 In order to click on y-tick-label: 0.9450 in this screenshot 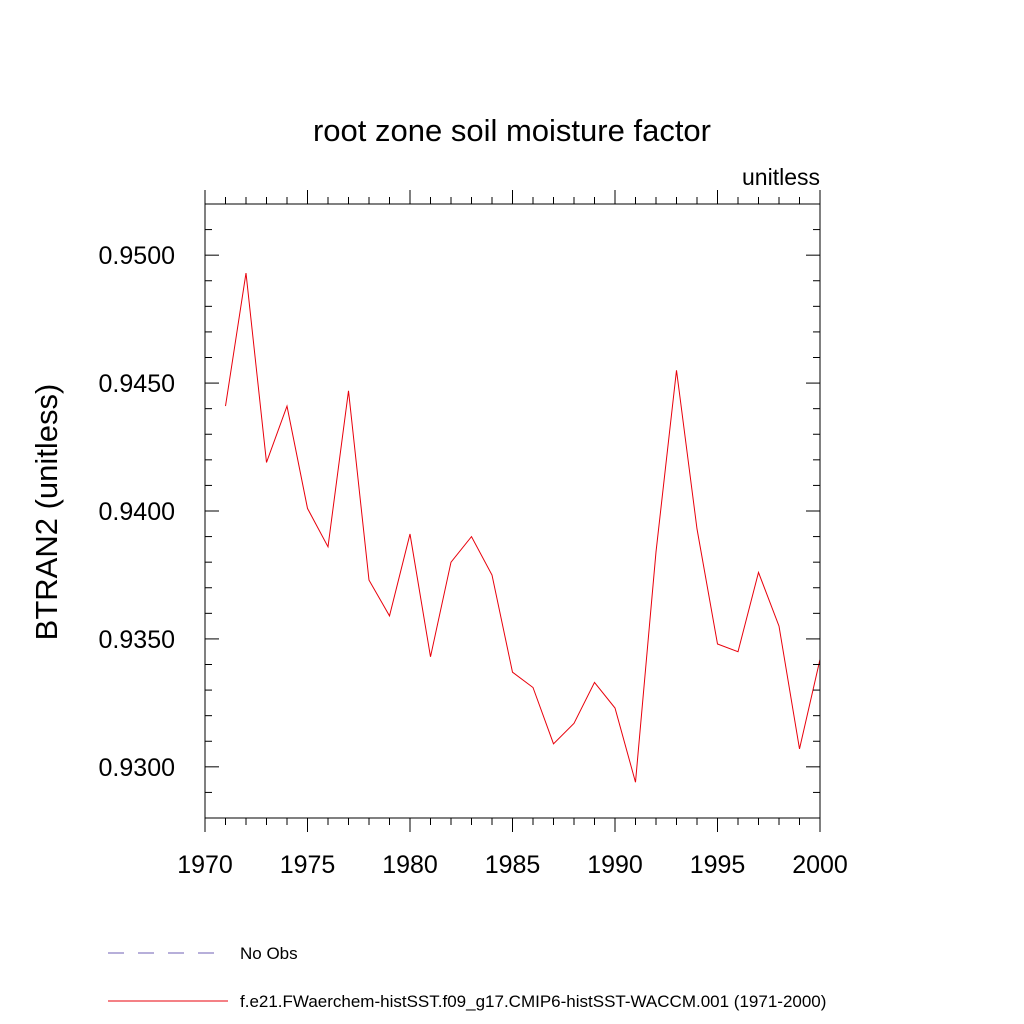, I will do `click(137, 384)`.